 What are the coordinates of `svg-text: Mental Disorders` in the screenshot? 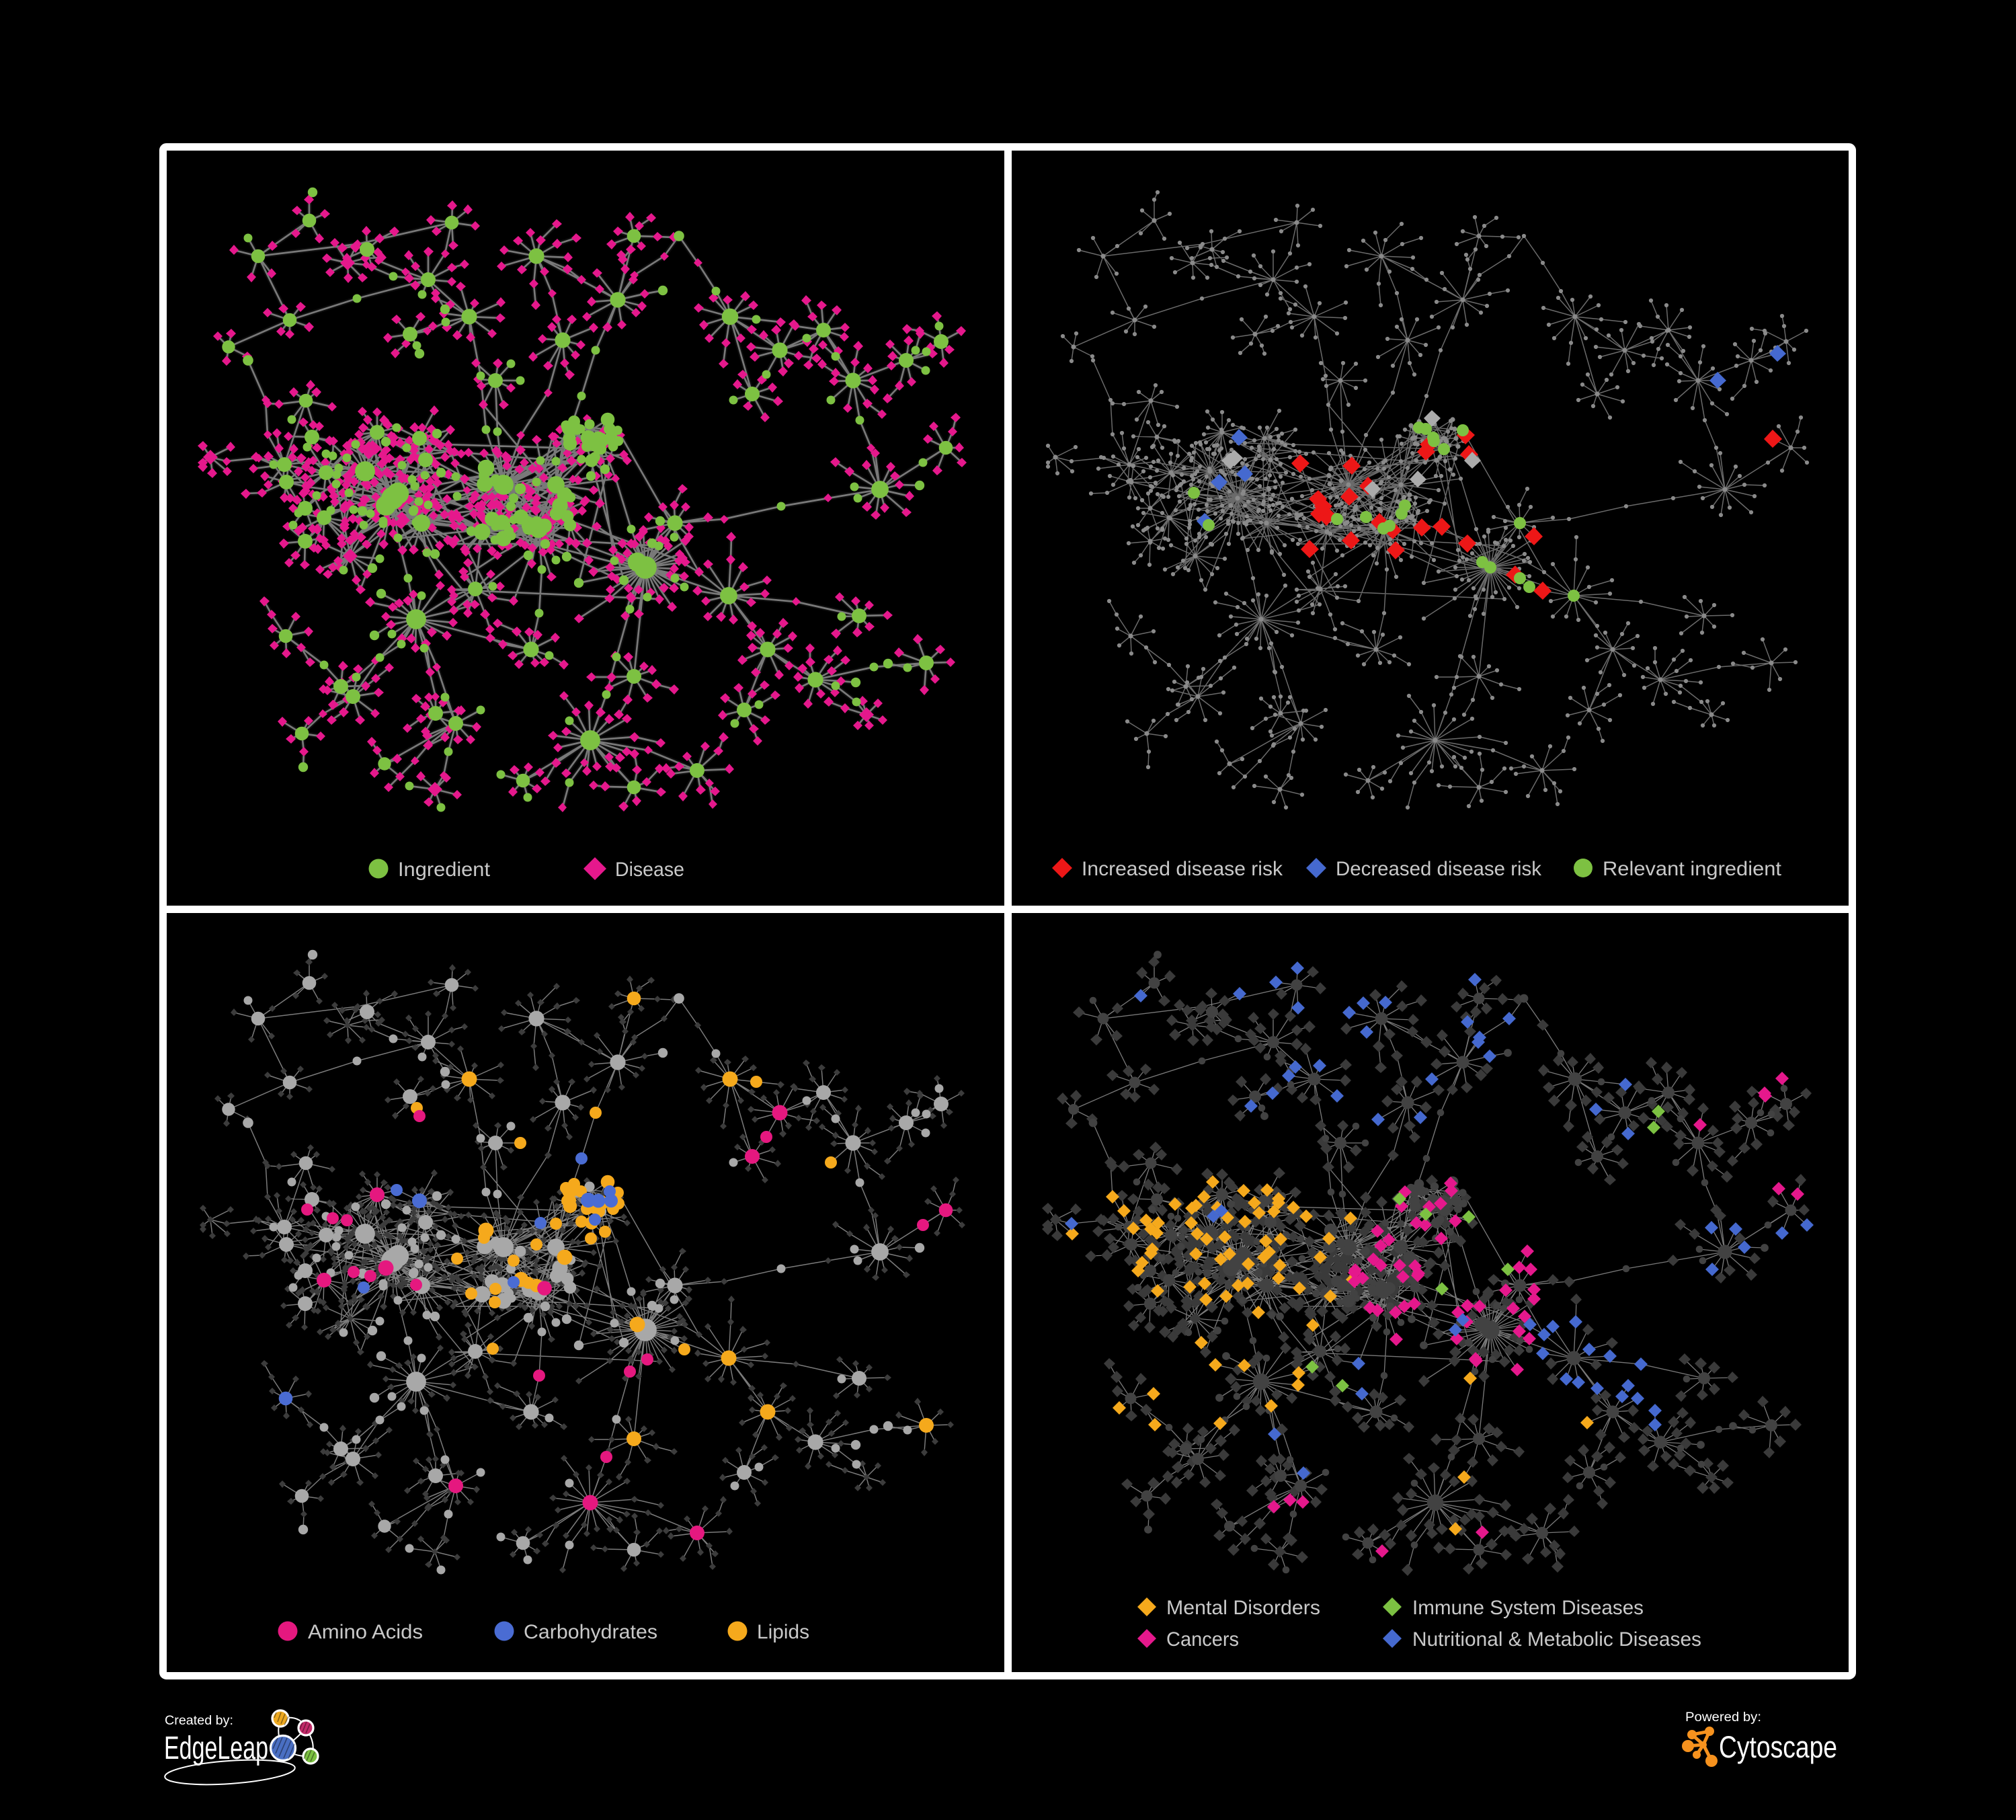 It's located at (1243, 1608).